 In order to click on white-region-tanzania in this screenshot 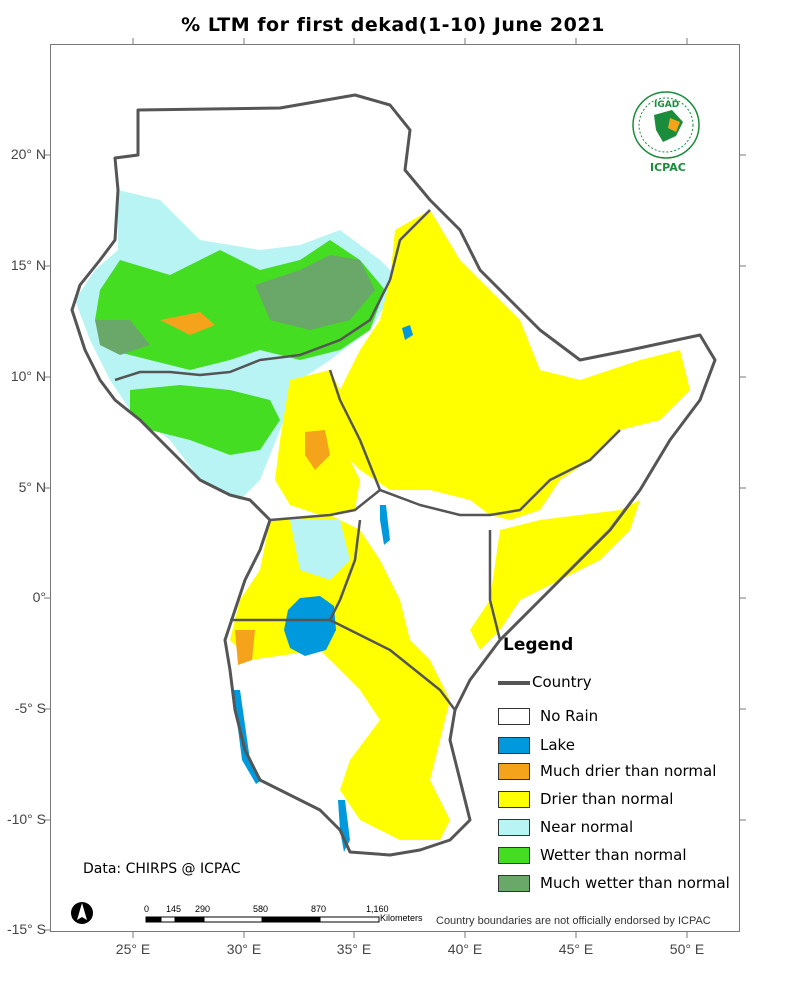, I will do `click(305, 720)`.